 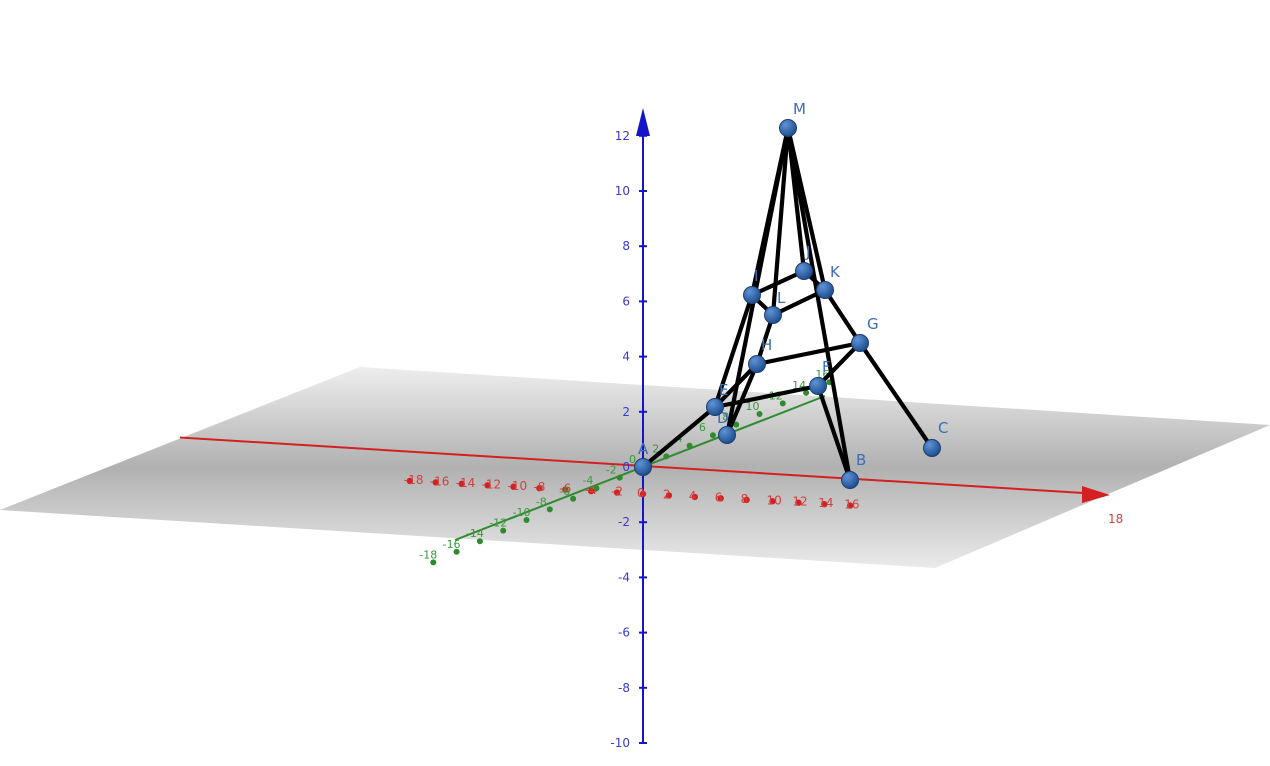 I want to click on point-l: L, so click(x=775, y=306).